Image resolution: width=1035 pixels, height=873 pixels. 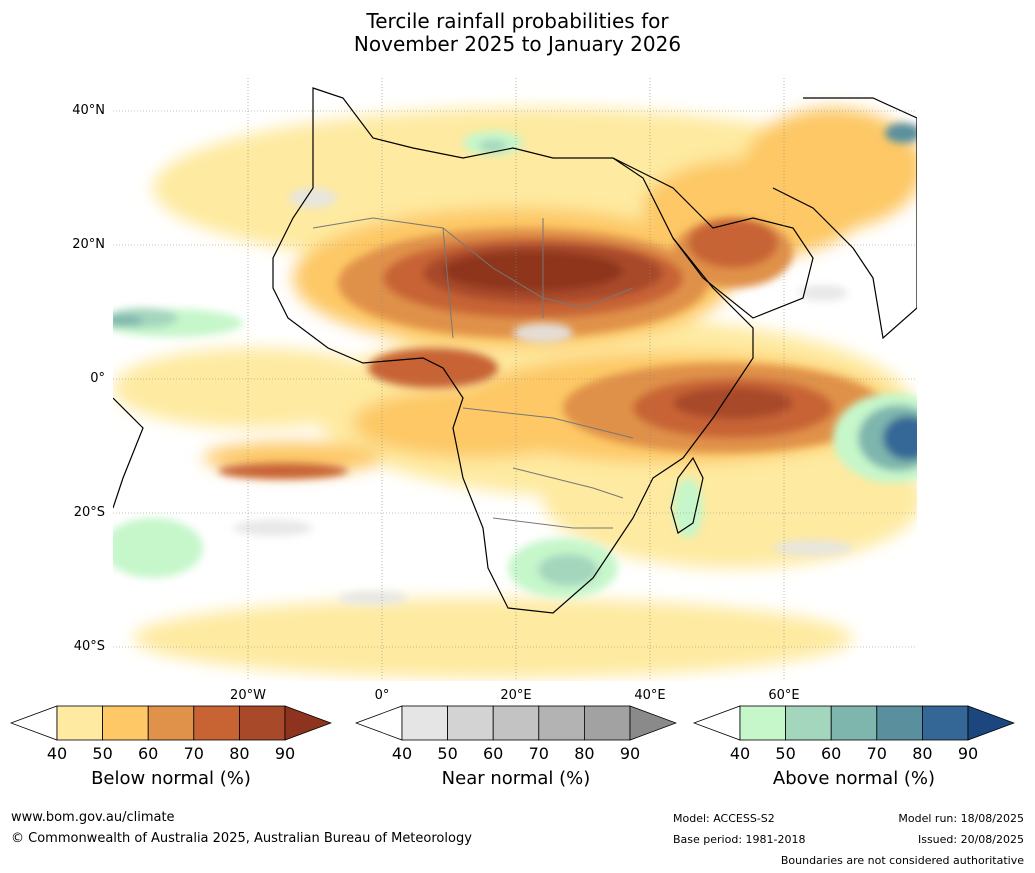 I want to click on cb1-tick: 80, so click(x=584, y=753).